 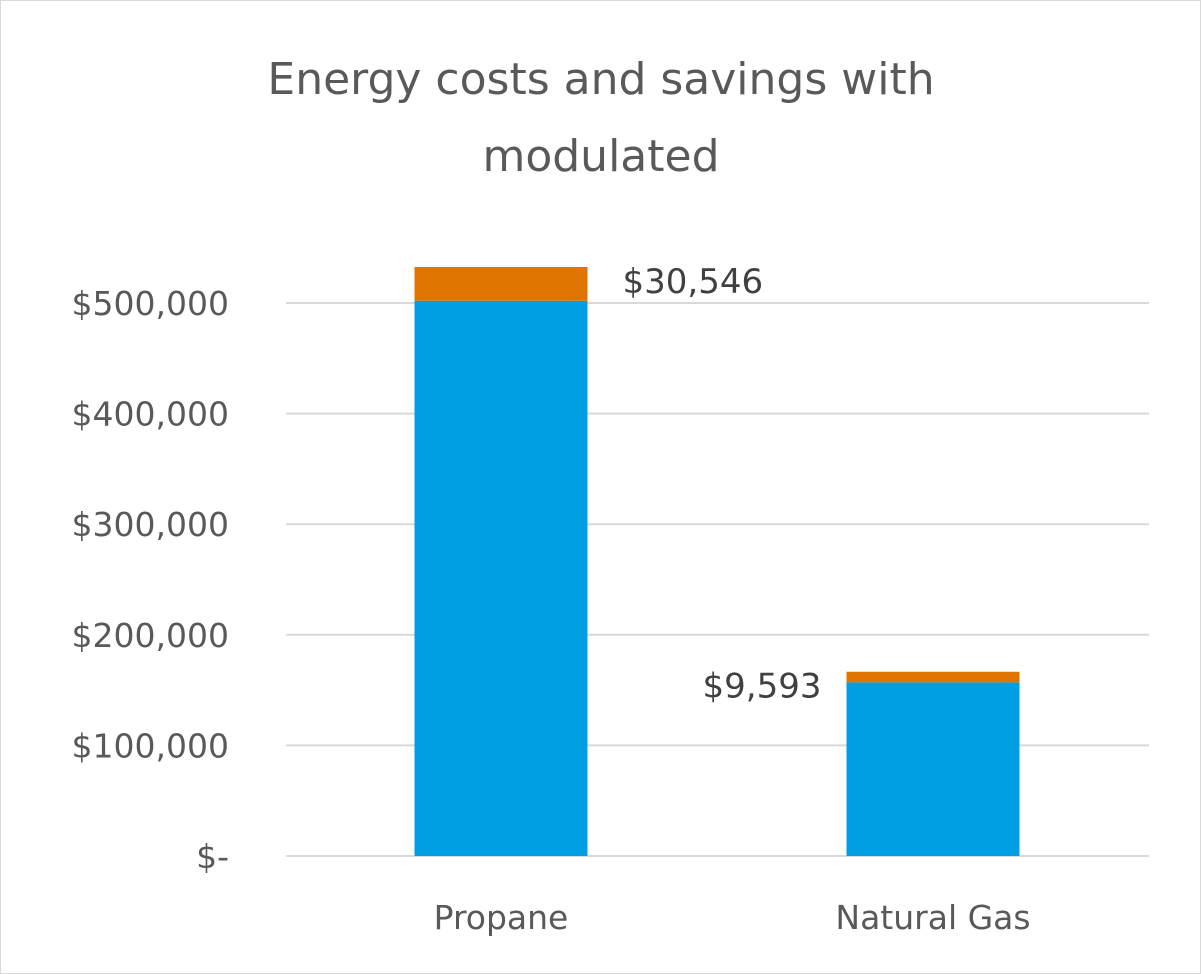 What do you see at coordinates (150, 635) in the screenshot?
I see `y-tick-label: $200,000` at bounding box center [150, 635].